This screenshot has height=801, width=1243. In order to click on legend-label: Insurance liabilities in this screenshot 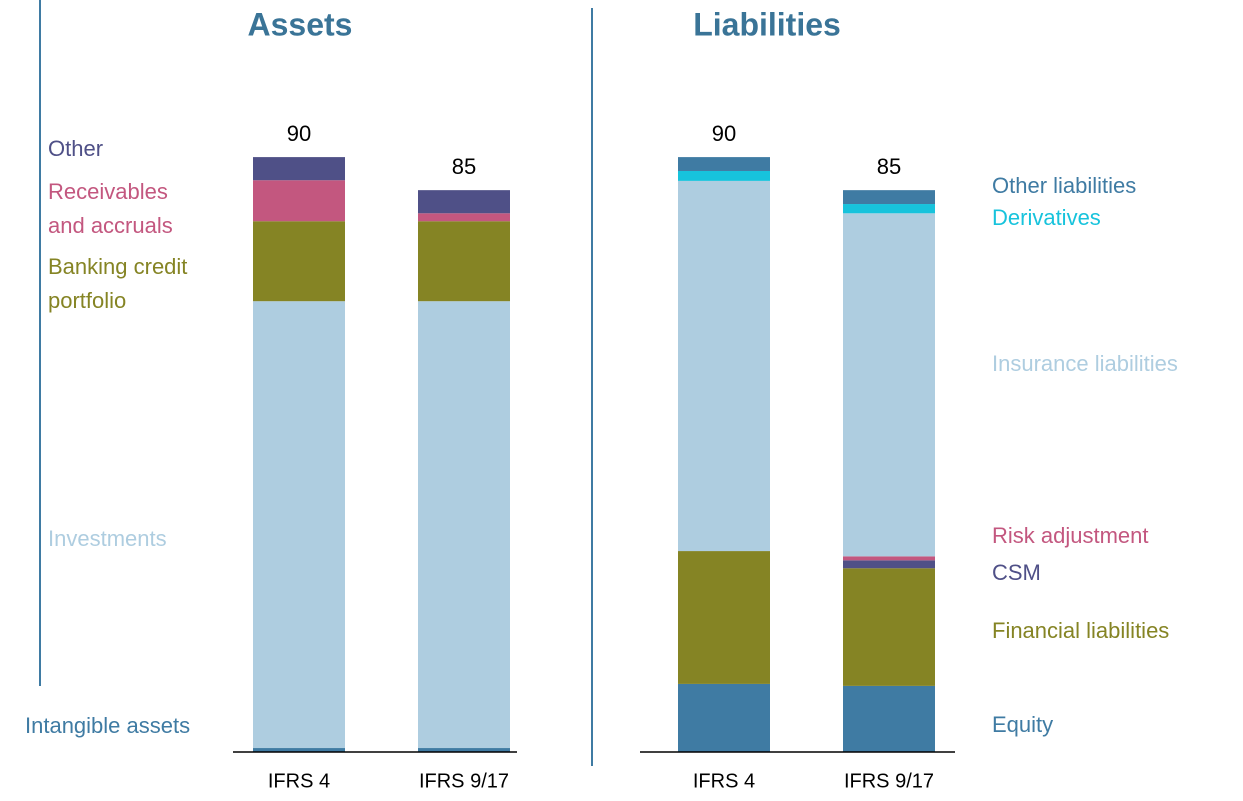, I will do `click(1085, 363)`.